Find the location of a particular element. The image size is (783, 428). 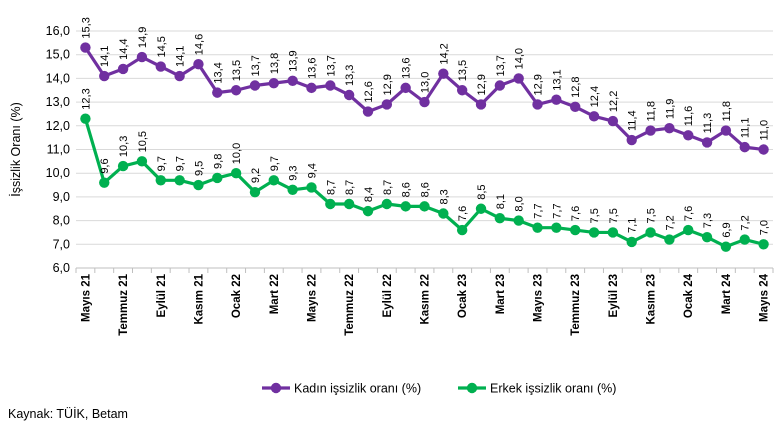

y-ticks: 6,0 7,0 8,0 9,0 10,0 11,0 12,0 13,0 14,0 15,0 16,0 is located at coordinates (58, 149).